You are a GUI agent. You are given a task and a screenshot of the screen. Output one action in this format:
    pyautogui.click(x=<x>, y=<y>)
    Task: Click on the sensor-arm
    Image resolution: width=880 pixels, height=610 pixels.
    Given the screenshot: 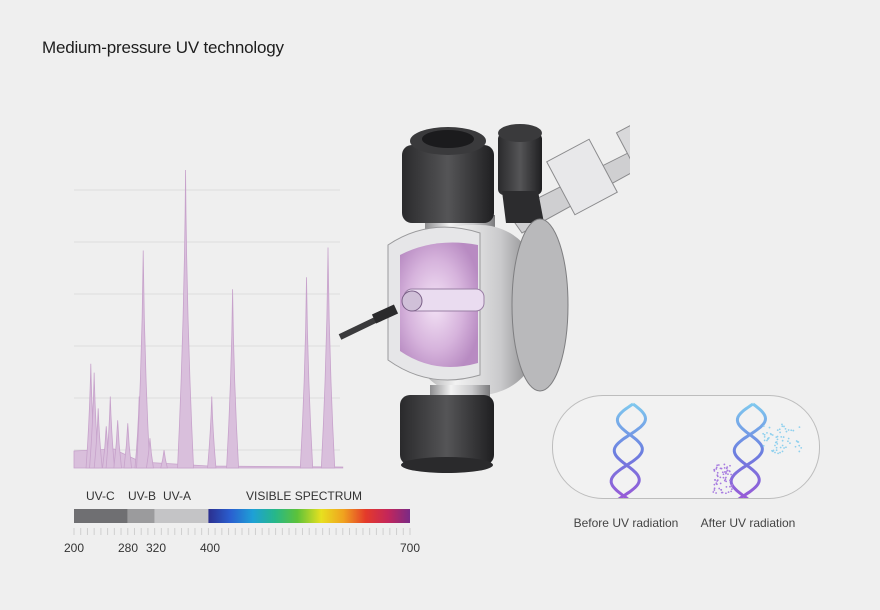 What is the action you would take?
    pyautogui.click(x=564, y=176)
    